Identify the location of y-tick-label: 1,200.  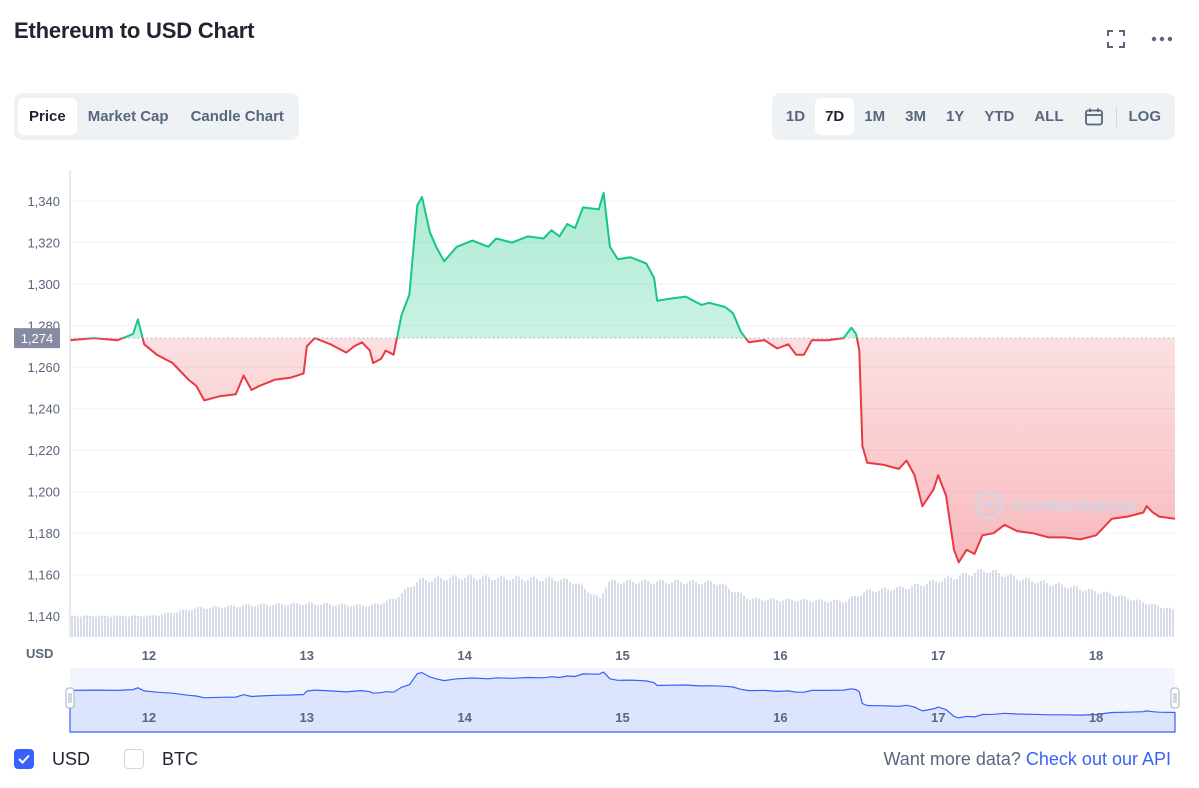
(43, 492).